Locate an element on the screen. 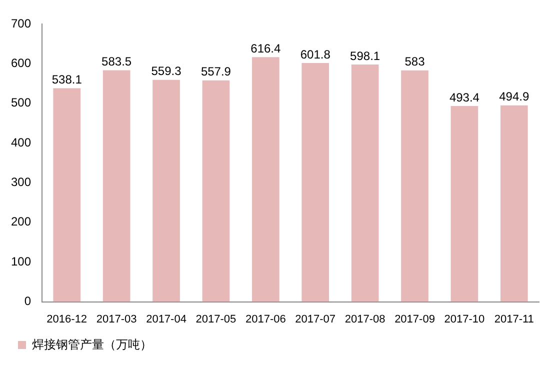 The image size is (557, 369). data-label: 493.4 is located at coordinates (464, 97).